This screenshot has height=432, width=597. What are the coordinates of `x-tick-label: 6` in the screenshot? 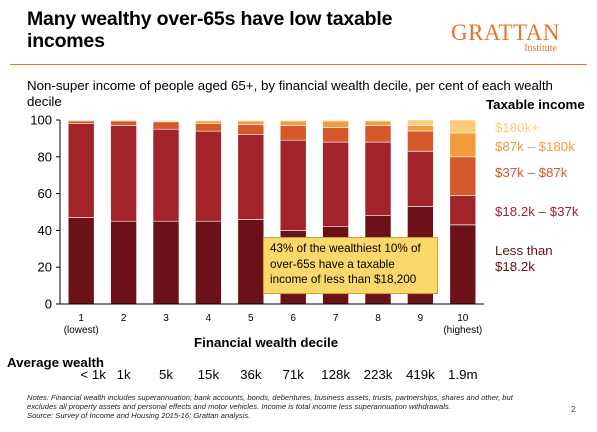 It's located at (293, 318).